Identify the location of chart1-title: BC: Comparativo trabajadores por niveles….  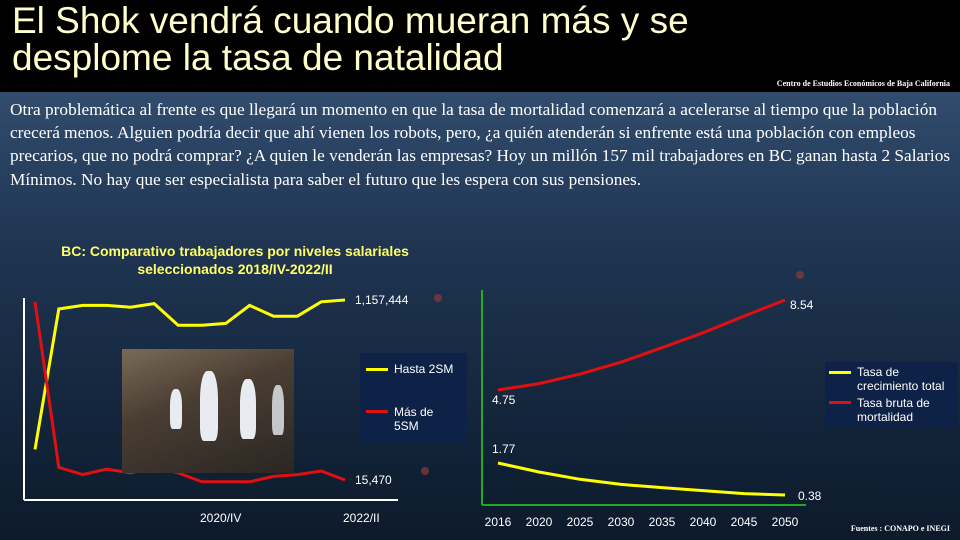
(235, 260).